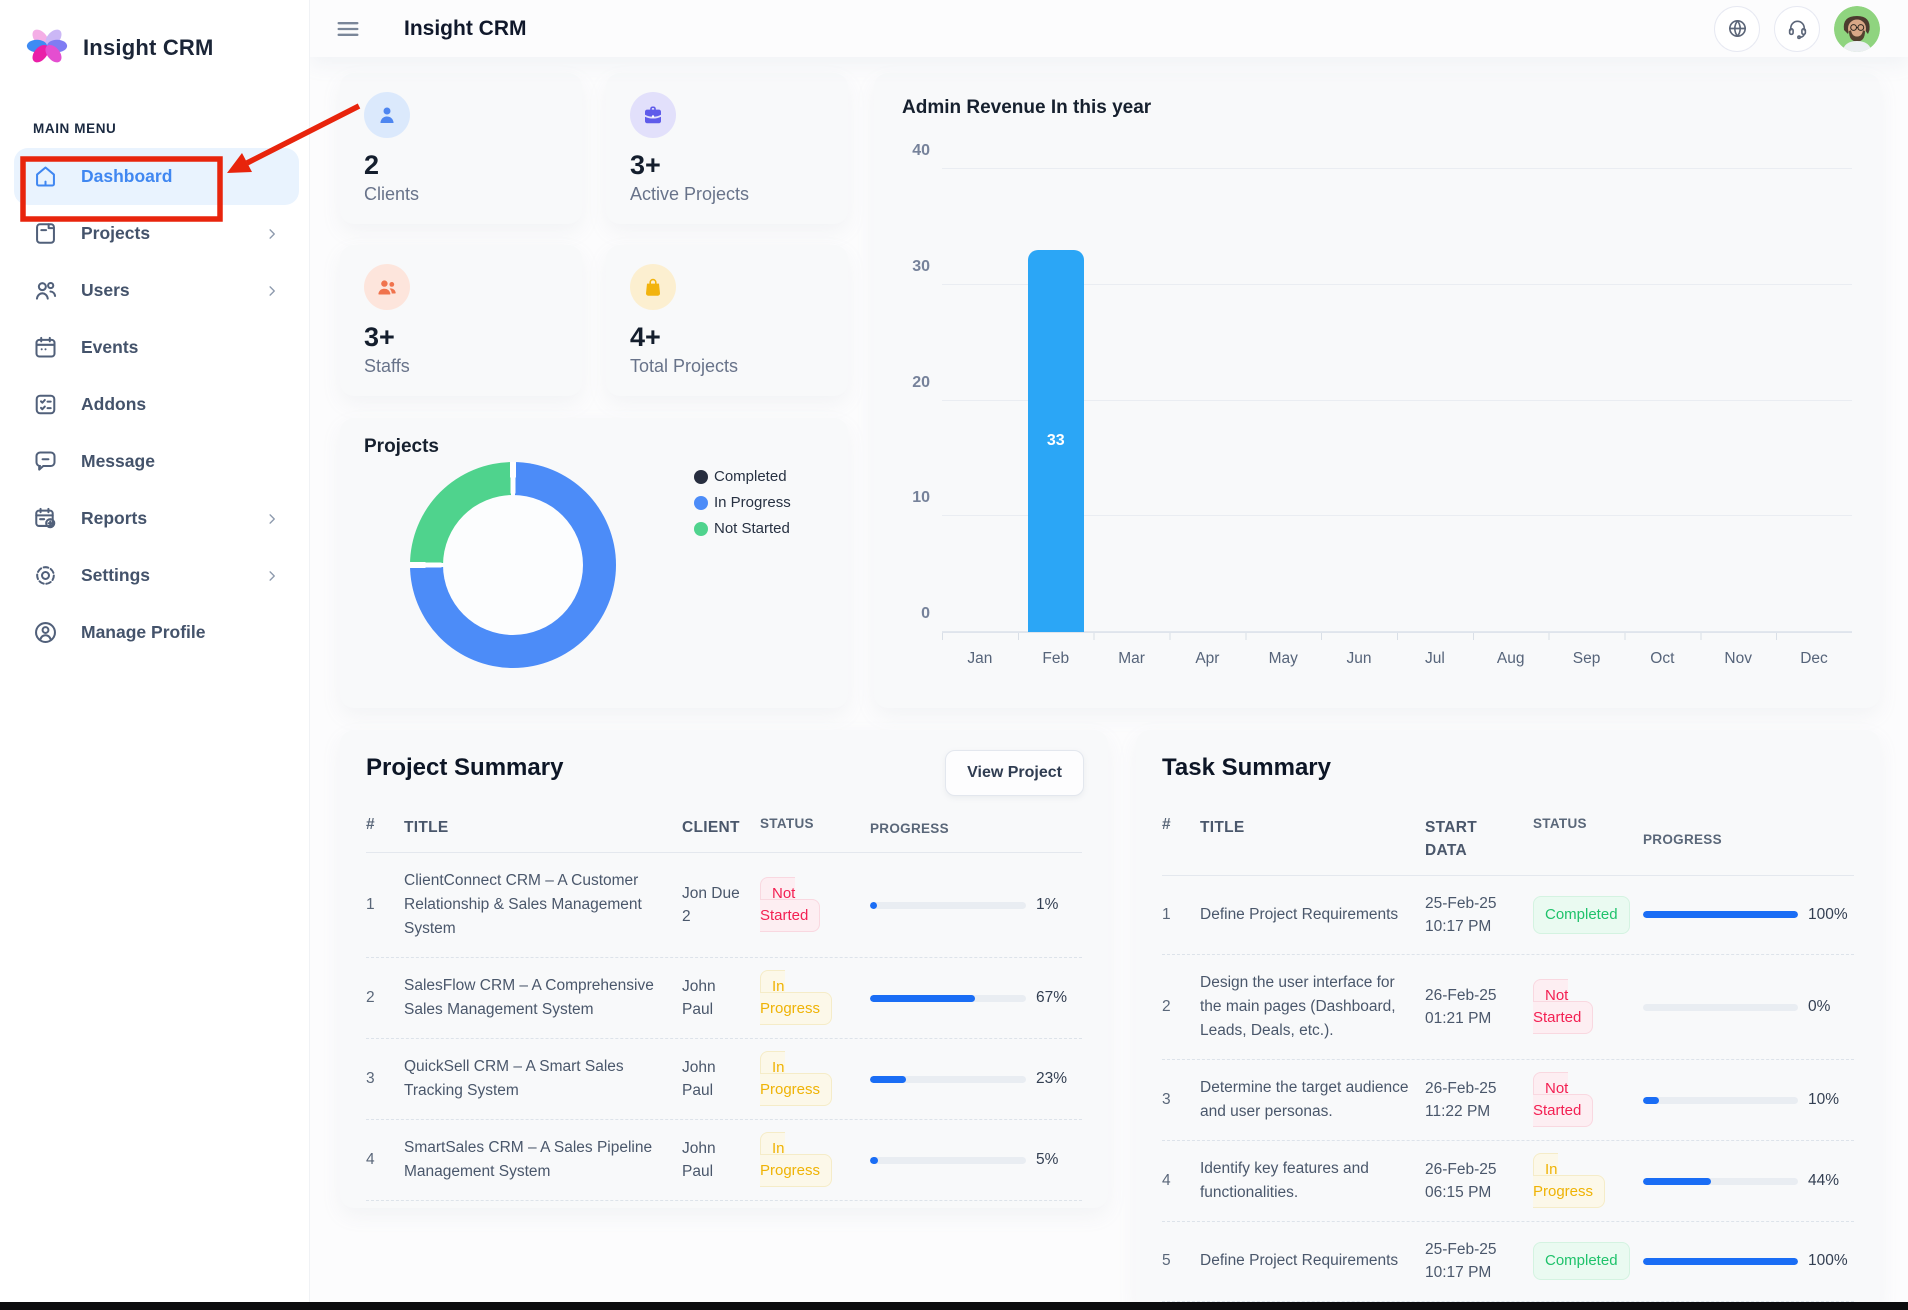  I want to click on task-start-date: 26-Feb-25 11:22 PM, so click(1461, 1100).